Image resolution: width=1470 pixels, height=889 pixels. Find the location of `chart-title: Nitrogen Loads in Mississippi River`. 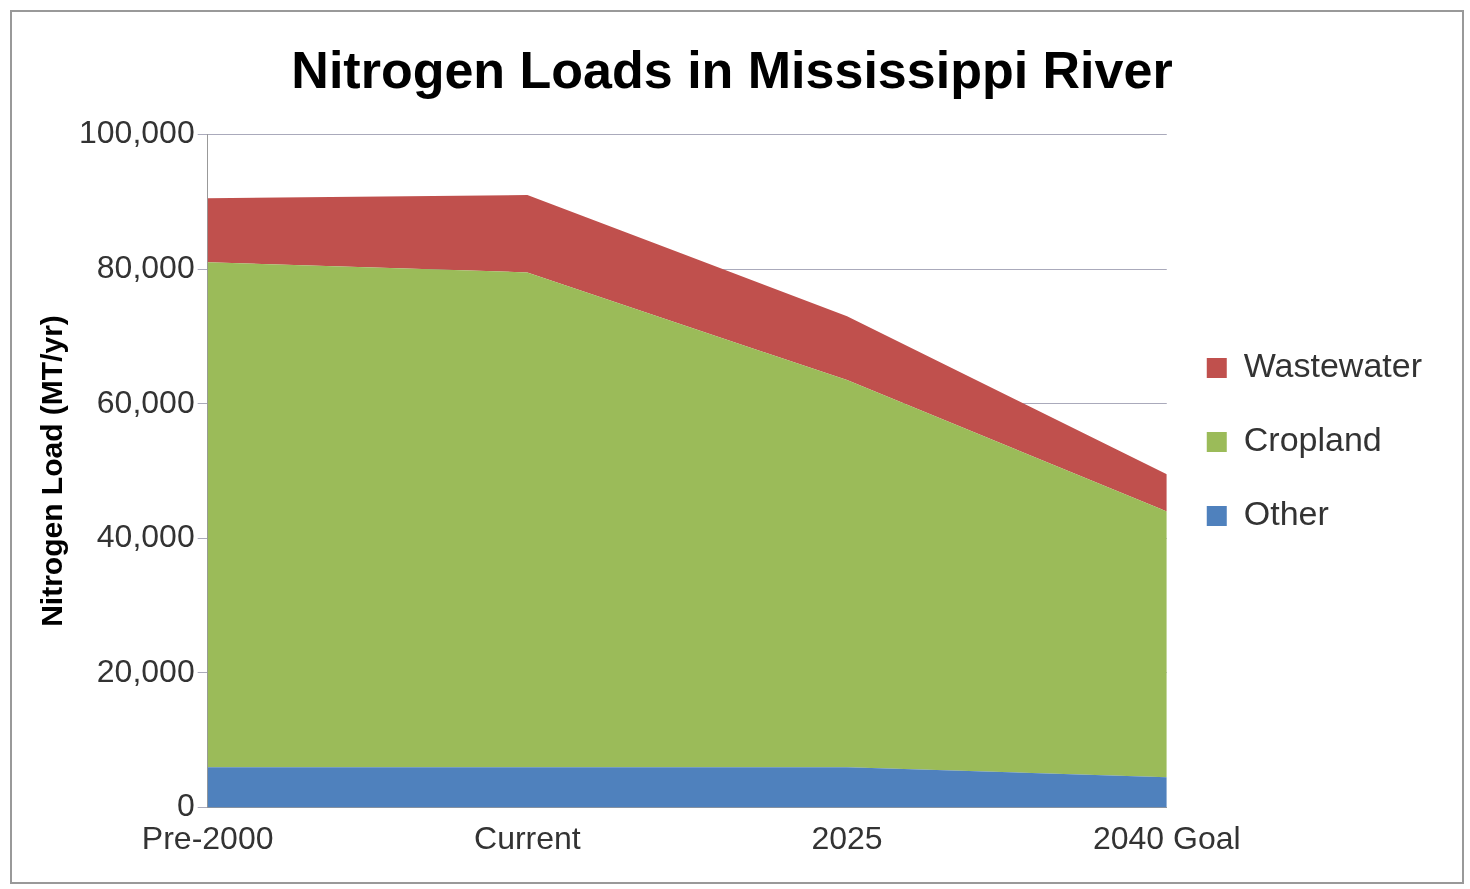

chart-title: Nitrogen Loads in Mississippi River is located at coordinates (732, 69).